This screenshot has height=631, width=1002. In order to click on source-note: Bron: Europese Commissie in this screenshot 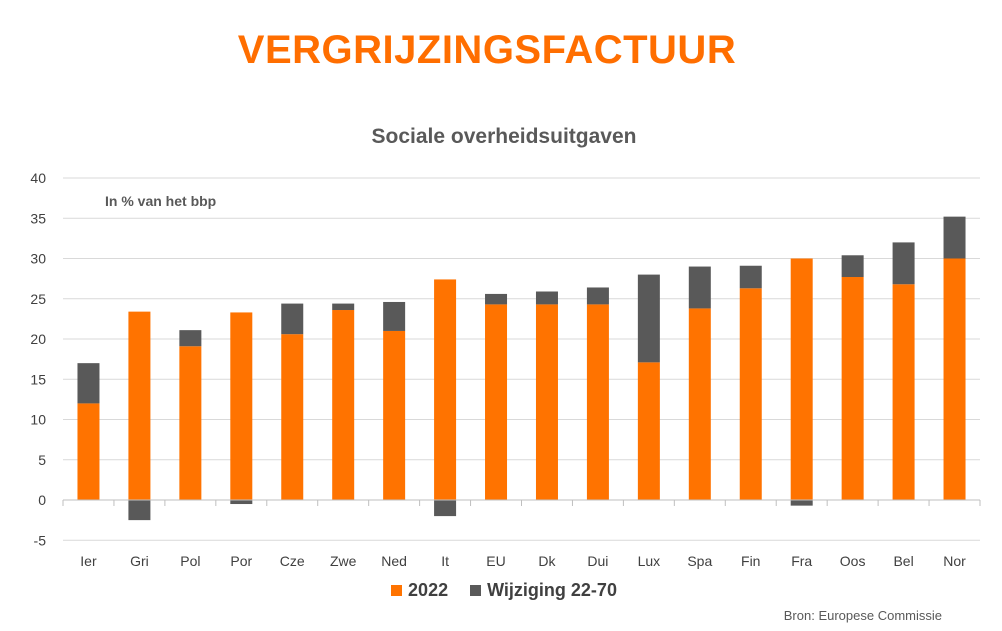, I will do `click(862, 615)`.